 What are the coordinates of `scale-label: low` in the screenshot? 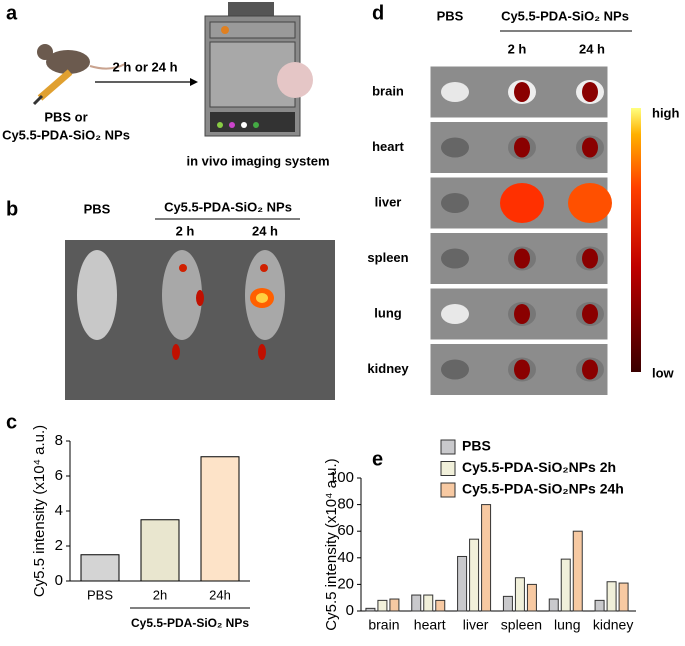 It's located at (663, 372).